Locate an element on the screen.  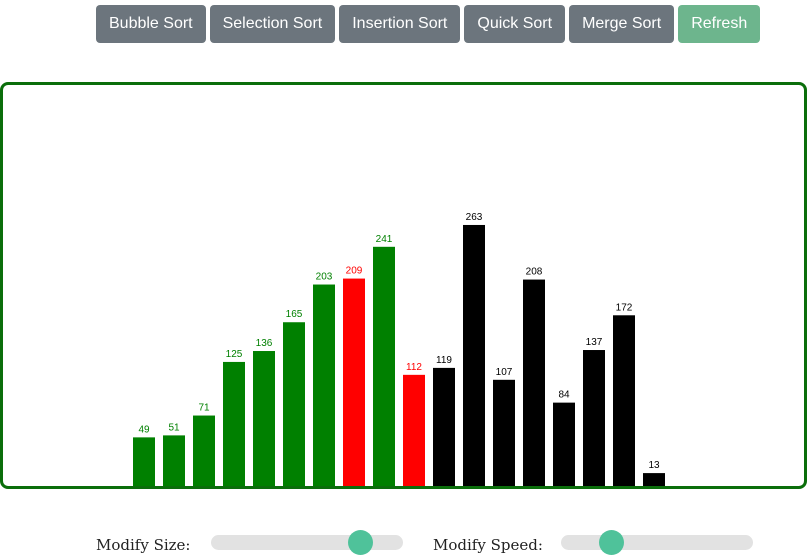
bar-label-4: 136 is located at coordinates (264, 343).